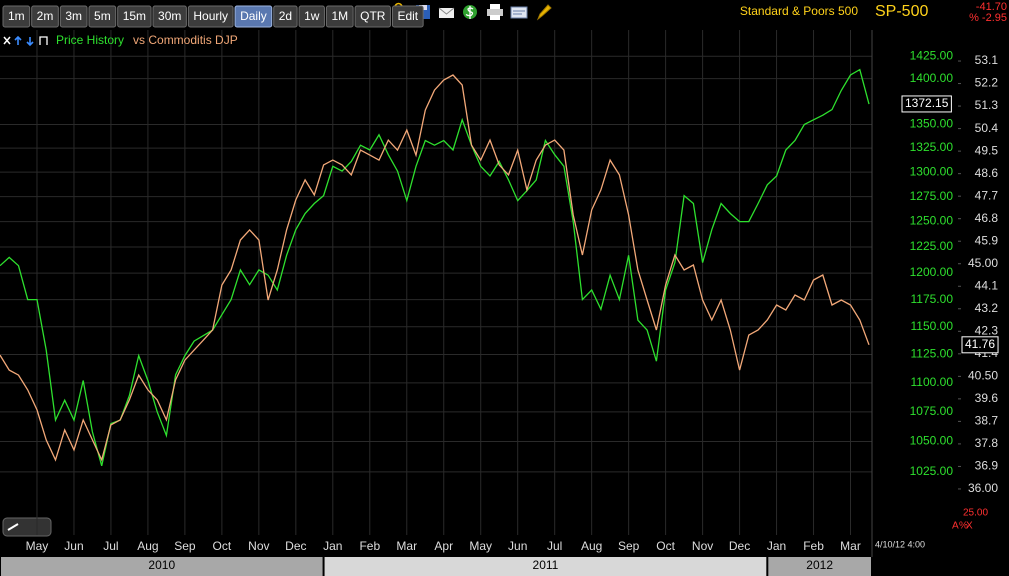  I want to click on toolbar-button: Daily, so click(253, 16).